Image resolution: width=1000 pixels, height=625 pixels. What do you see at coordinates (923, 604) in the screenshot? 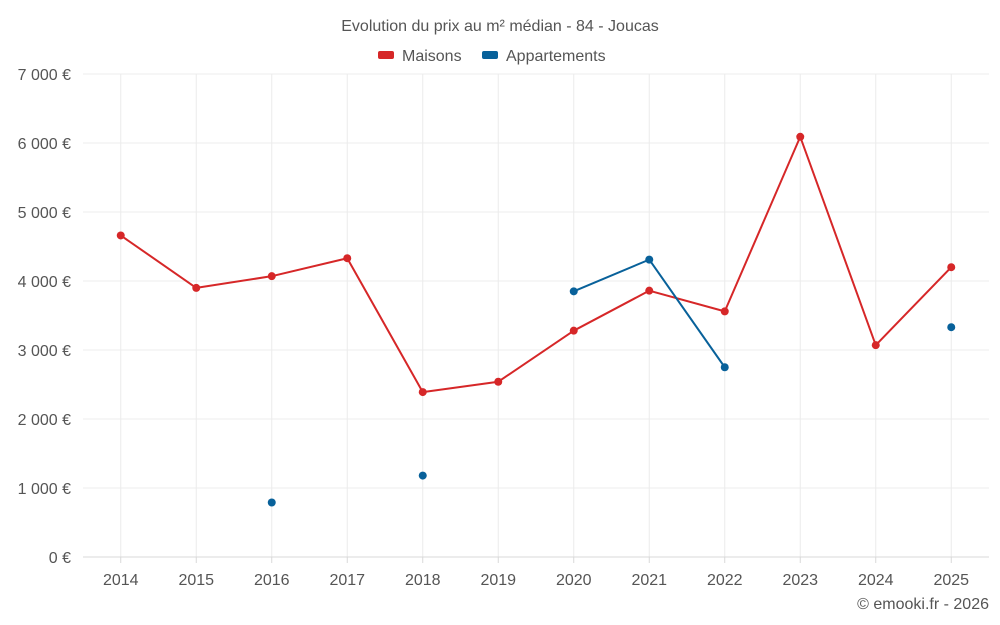
I see `credit-text: © emooki.fr - 2026` at bounding box center [923, 604].